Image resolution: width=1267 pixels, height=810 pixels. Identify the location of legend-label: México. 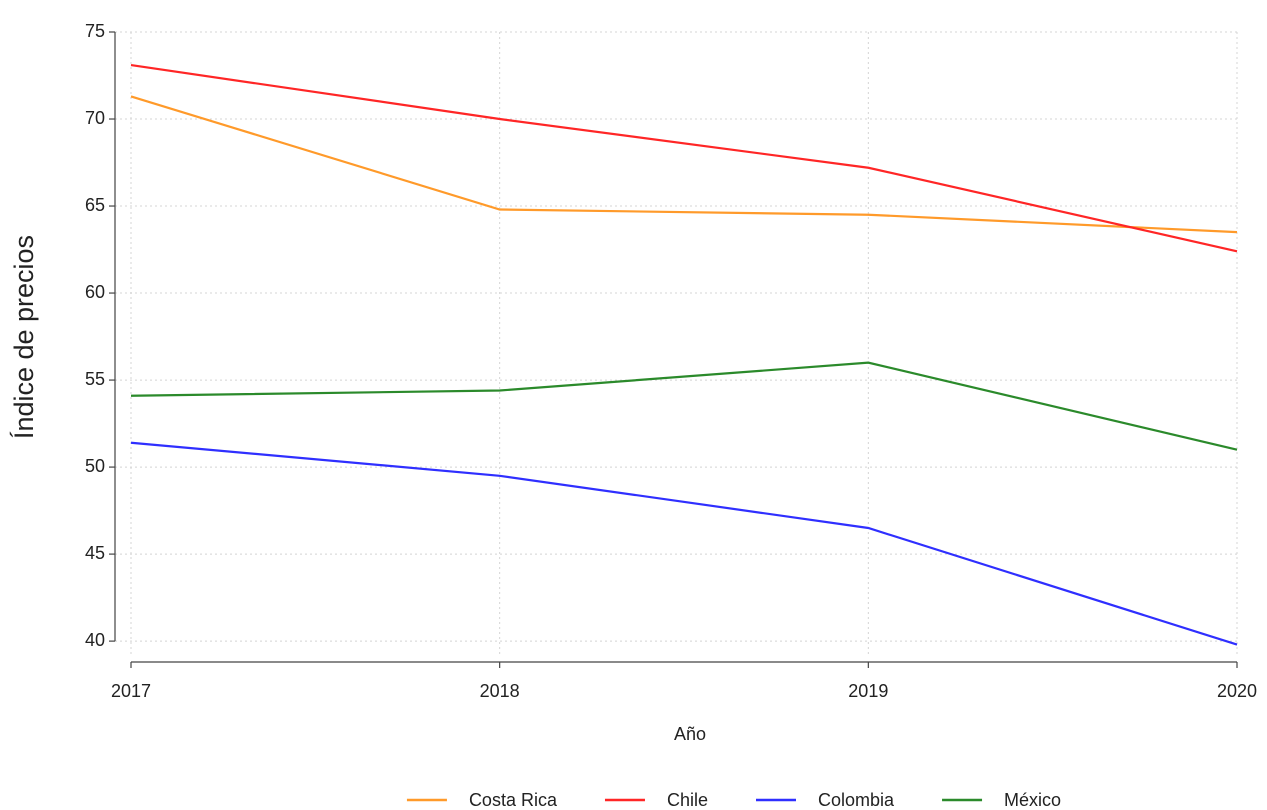
(1032, 800).